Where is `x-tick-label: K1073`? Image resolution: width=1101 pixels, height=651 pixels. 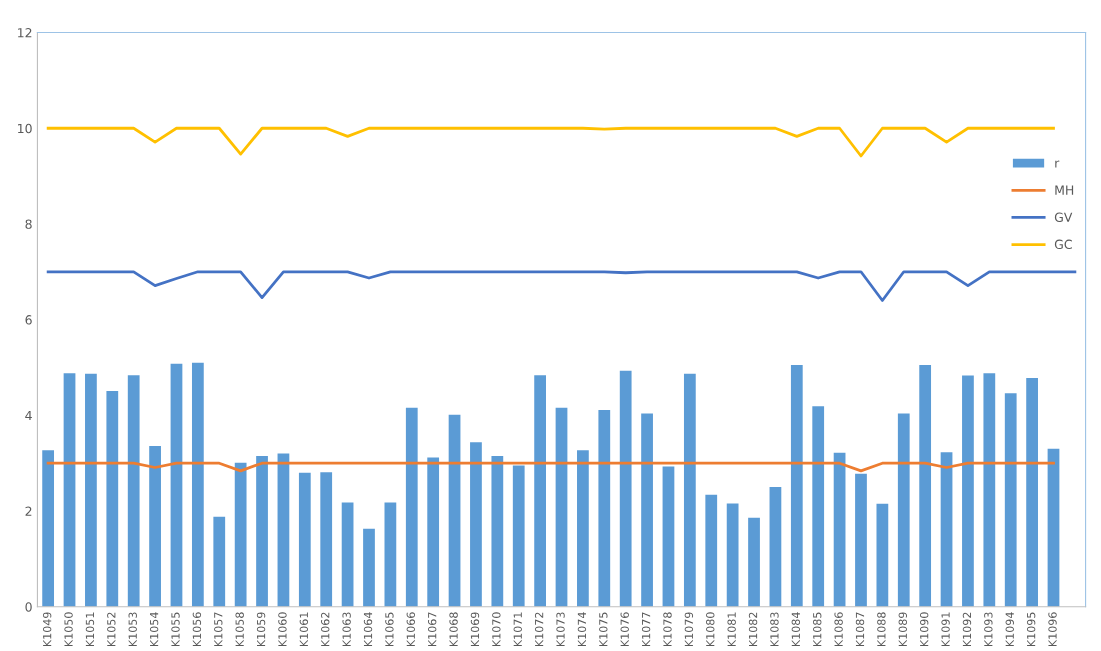 x-tick-label: K1073 is located at coordinates (560, 629).